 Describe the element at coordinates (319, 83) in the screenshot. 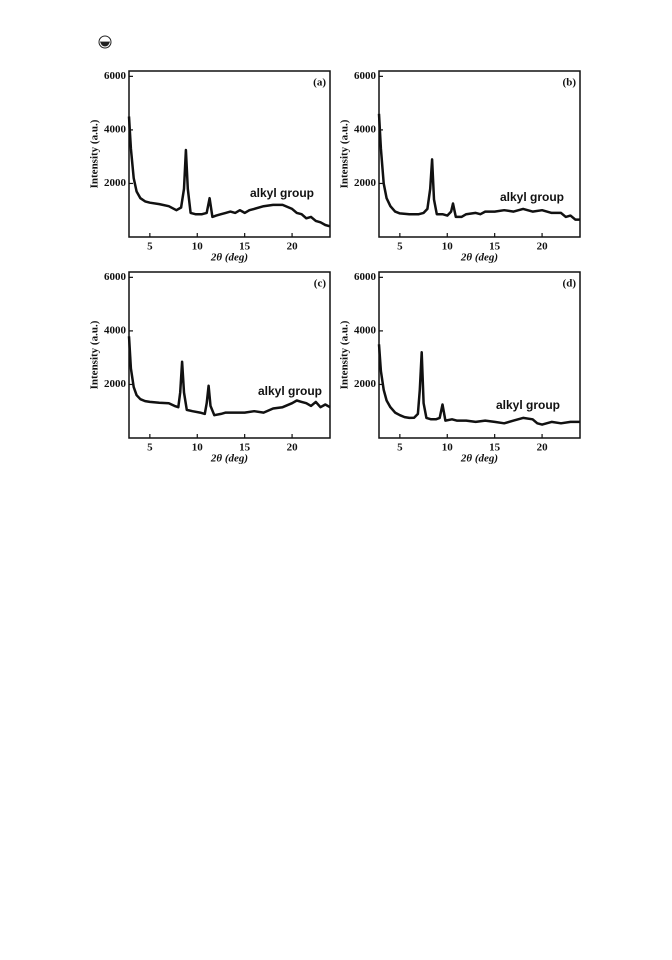

I see `panel-label: (a)` at that location.